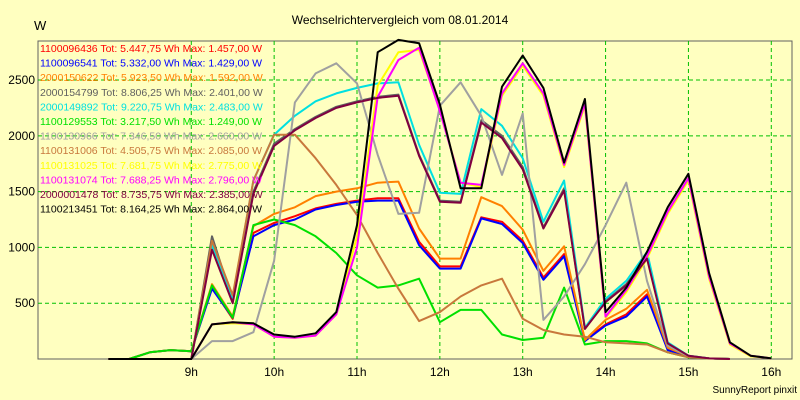 Image resolution: width=800 pixels, height=400 pixels. I want to click on y-tick-label: 2500, so click(21, 80).